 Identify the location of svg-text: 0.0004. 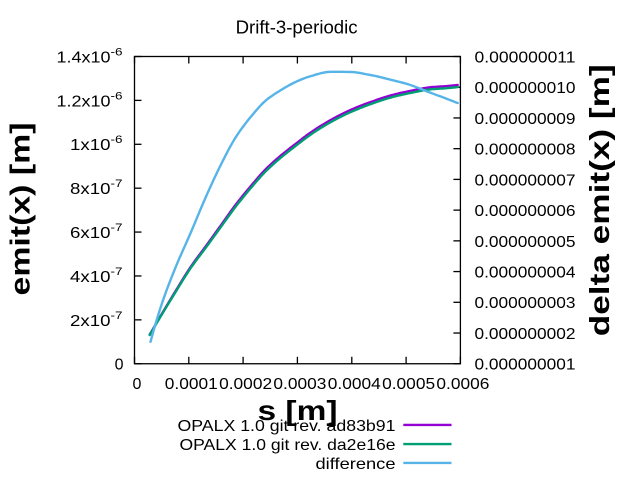
(354, 384).